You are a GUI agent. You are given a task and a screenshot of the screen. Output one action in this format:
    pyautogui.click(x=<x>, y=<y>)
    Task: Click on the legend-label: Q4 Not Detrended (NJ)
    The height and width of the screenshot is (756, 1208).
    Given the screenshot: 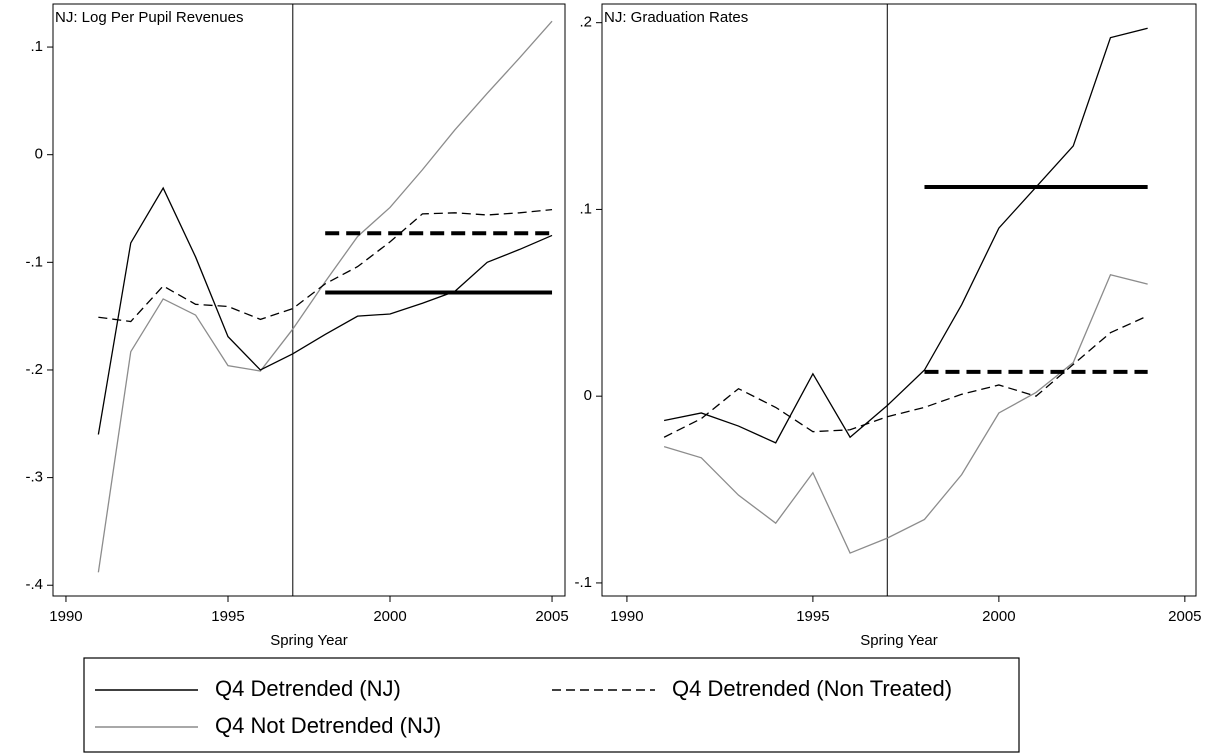 What is the action you would take?
    pyautogui.click(x=328, y=725)
    